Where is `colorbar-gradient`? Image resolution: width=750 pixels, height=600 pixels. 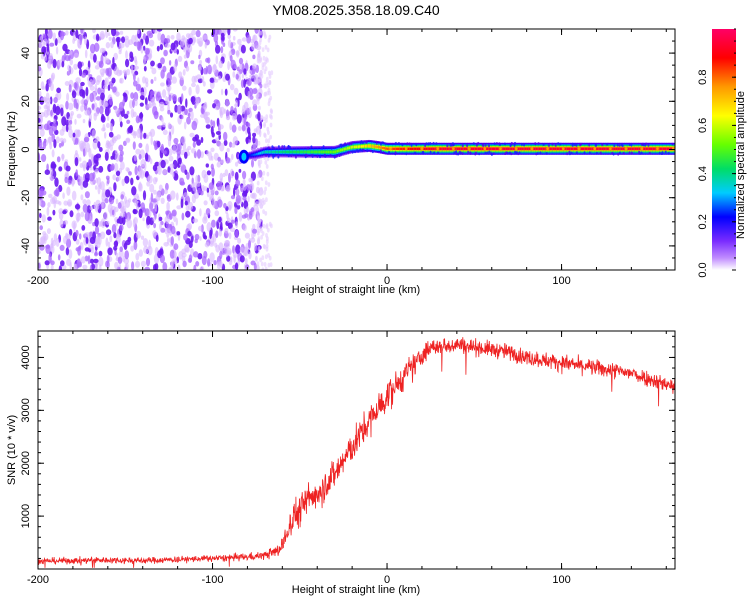 colorbar-gradient is located at coordinates (724, 149).